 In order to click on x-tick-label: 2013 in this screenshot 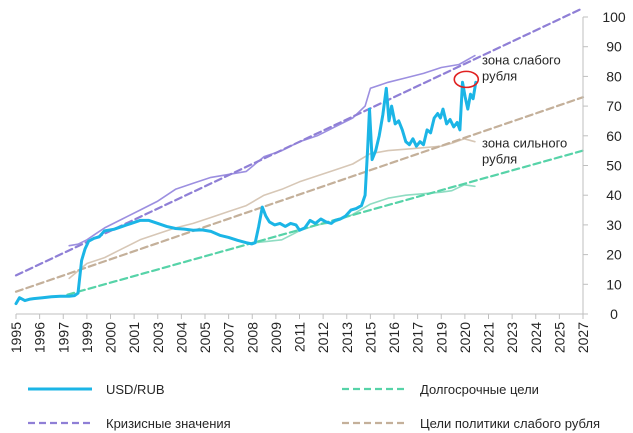, I will do `click(347, 337)`.